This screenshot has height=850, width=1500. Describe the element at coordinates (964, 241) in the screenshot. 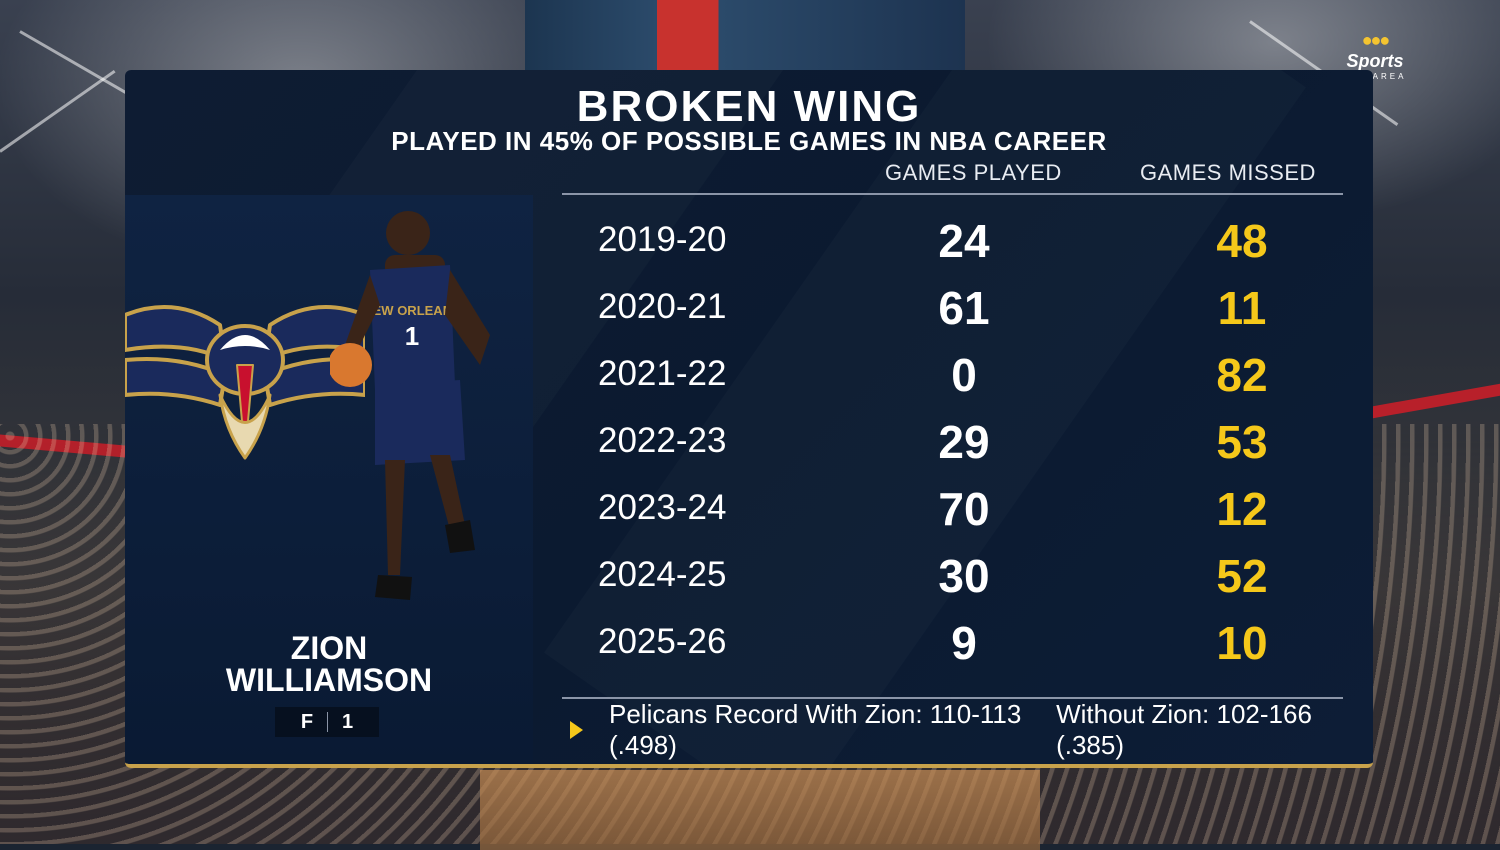

I see `games-played-value: 24` at that location.